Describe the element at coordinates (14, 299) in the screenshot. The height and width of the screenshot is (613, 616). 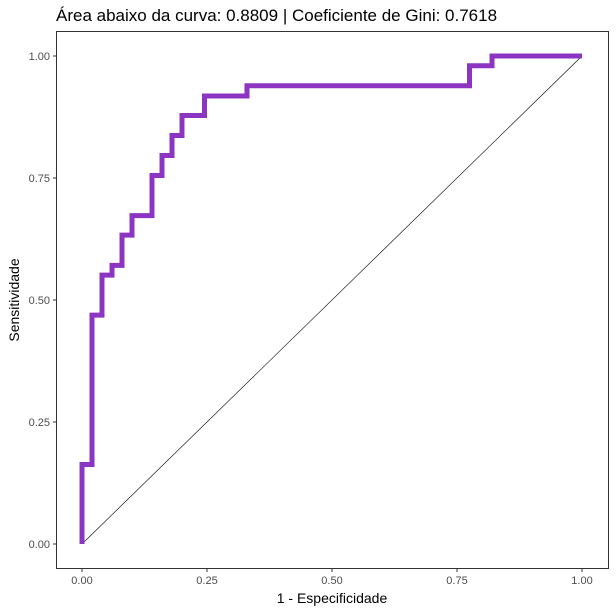
I see `y-axis-title: Sensitividade` at that location.